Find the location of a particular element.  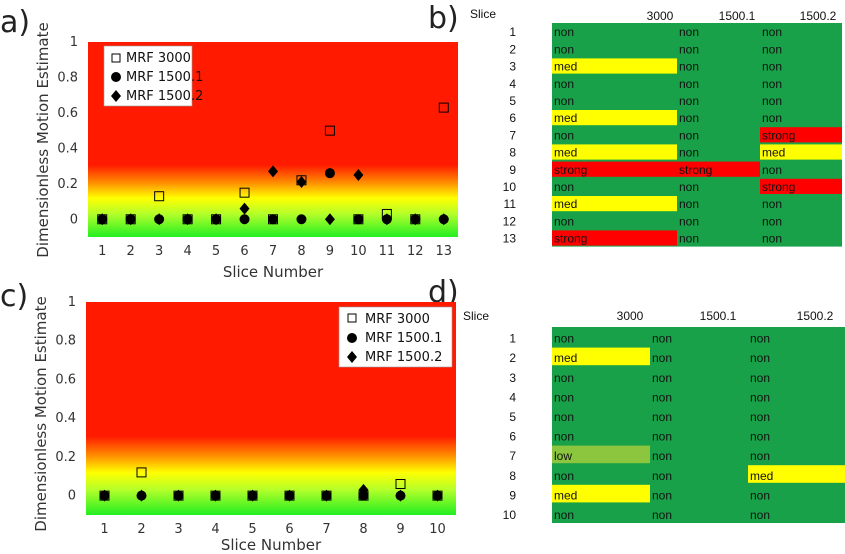

table-d-col-header-2: 1500.2 is located at coordinates (815, 316).